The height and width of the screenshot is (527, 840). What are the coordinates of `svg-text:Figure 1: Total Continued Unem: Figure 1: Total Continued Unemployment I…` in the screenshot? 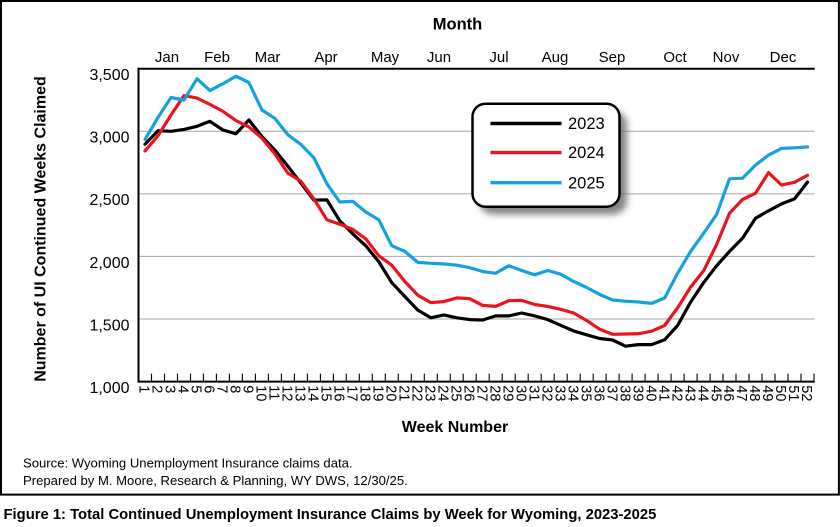 It's located at (330, 515).